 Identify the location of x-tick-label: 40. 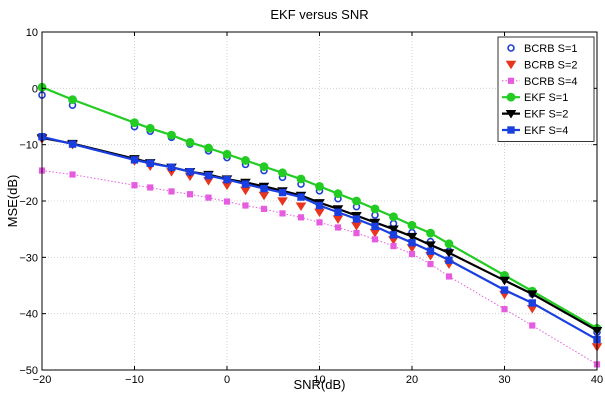
(597, 380).